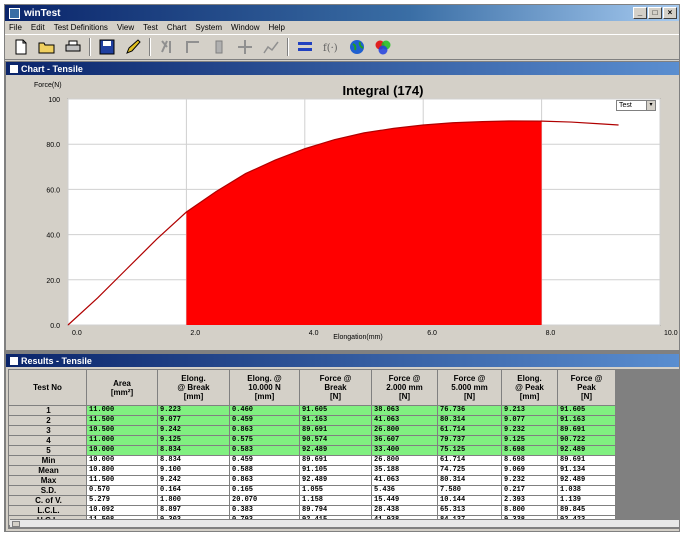 The image size is (686, 536). I want to click on menu-test-definitions: Test Definitions, so click(80, 27).